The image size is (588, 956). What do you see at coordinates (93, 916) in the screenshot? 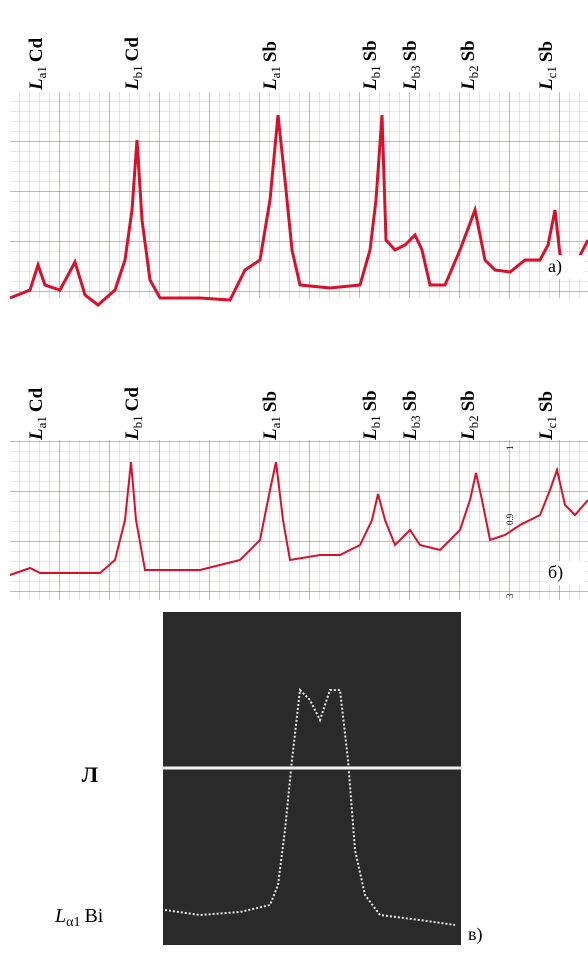
I see `element: Bi` at bounding box center [93, 916].